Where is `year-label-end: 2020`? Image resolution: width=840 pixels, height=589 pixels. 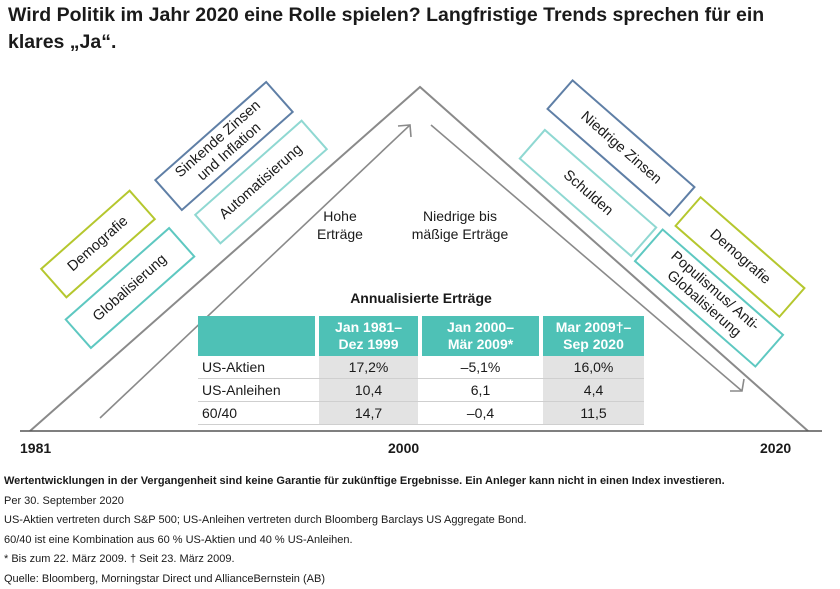 year-label-end: 2020 is located at coordinates (775, 448).